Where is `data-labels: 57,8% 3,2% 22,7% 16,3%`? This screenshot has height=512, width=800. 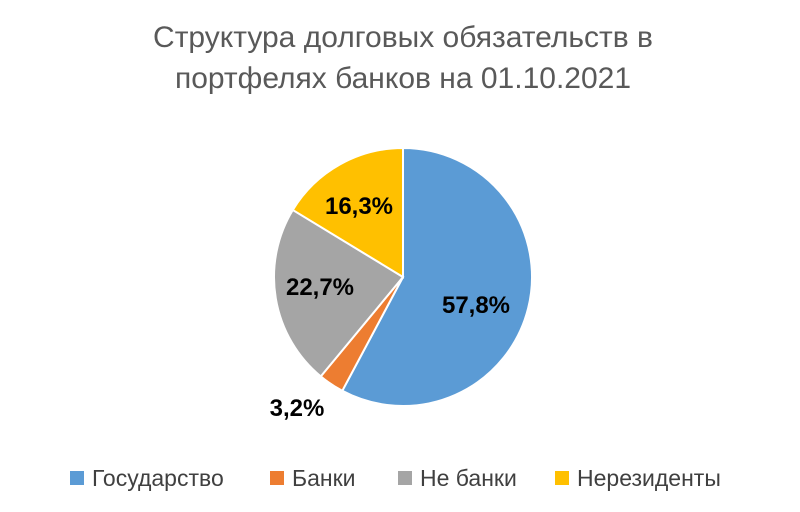
data-labels: 57,8% 3,2% 22,7% 16,3% is located at coordinates (390, 307).